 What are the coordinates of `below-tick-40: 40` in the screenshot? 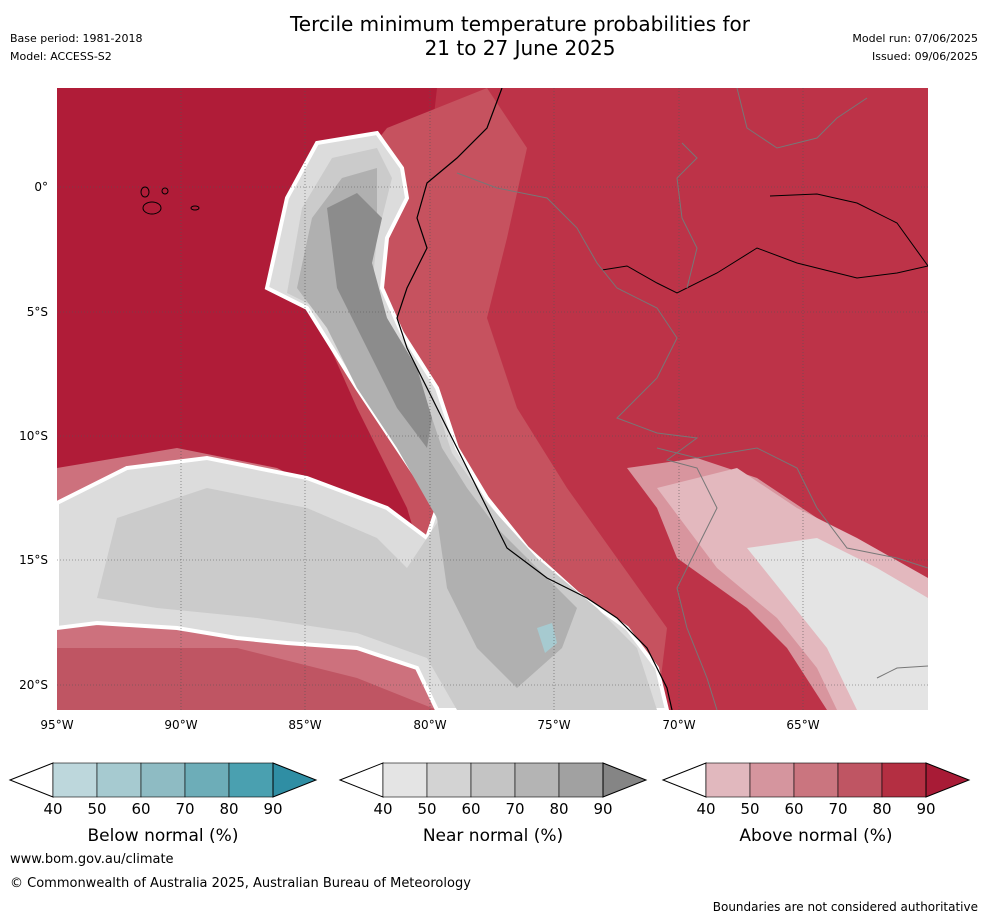 It's located at (53, 809).